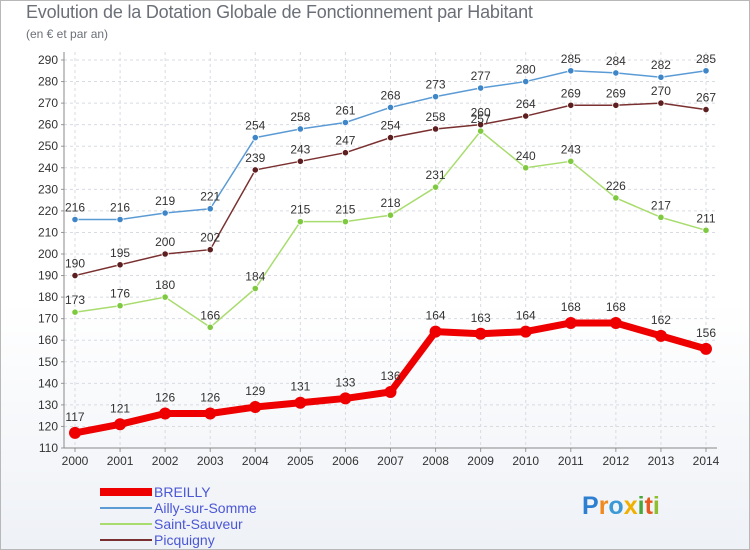  Describe the element at coordinates (661, 461) in the screenshot. I see `x-tick-label: 2013` at that location.